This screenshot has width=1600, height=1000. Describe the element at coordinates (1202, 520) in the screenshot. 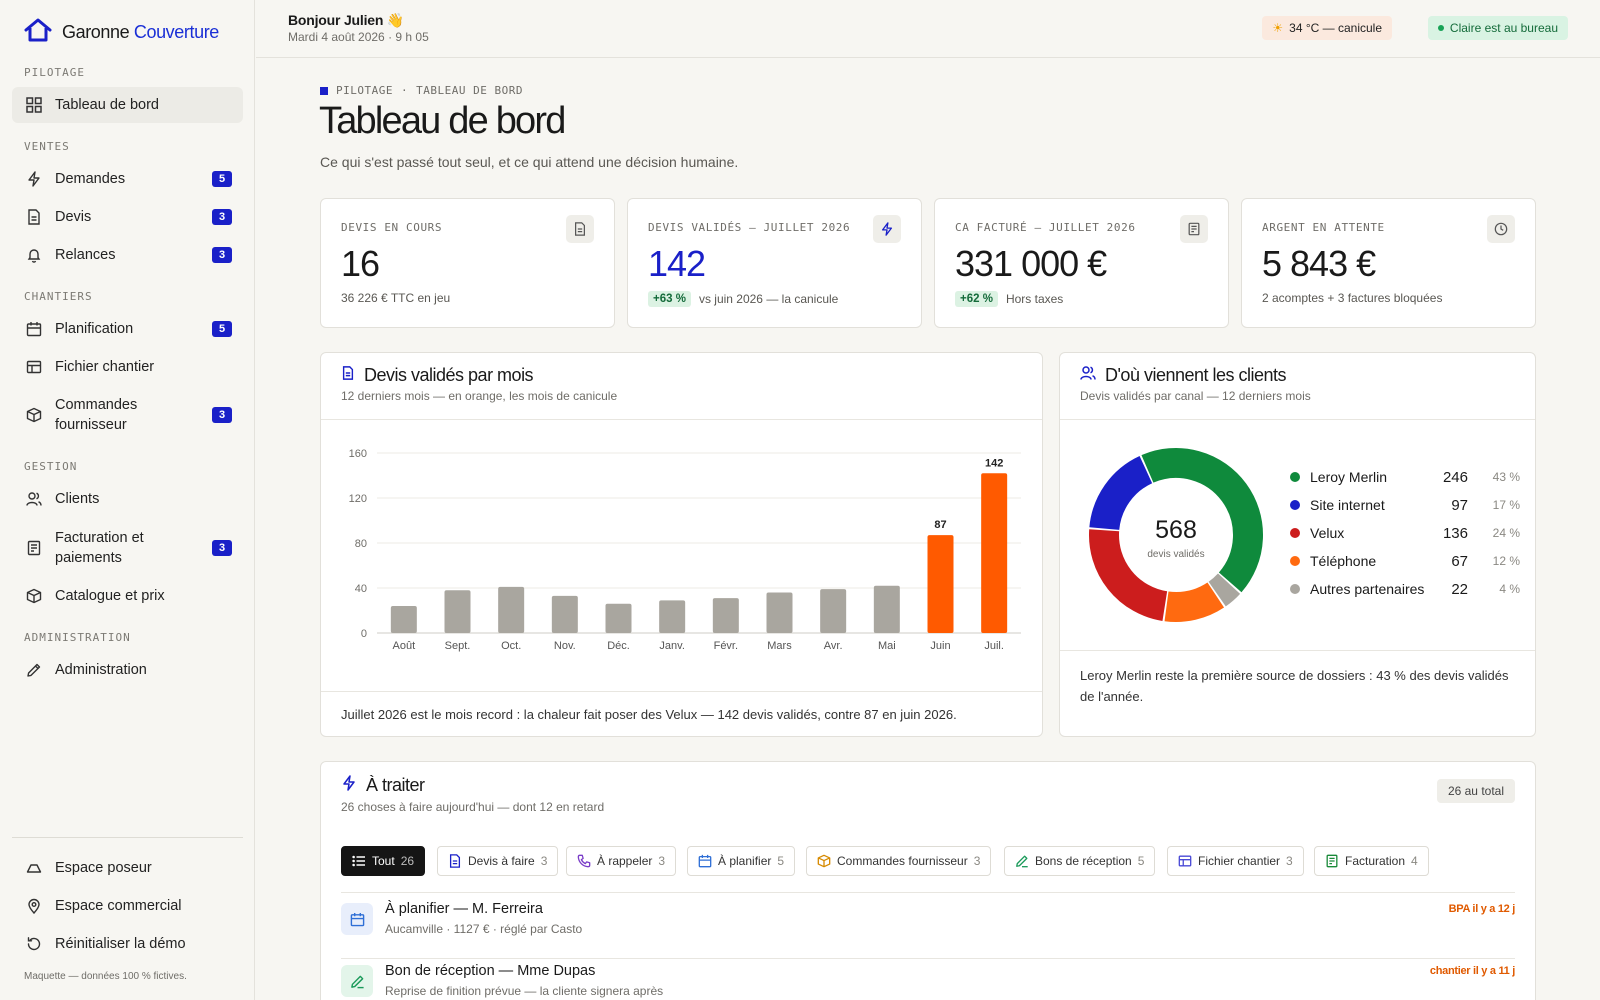

I see `donut-slice-leroy-merlin` at that location.